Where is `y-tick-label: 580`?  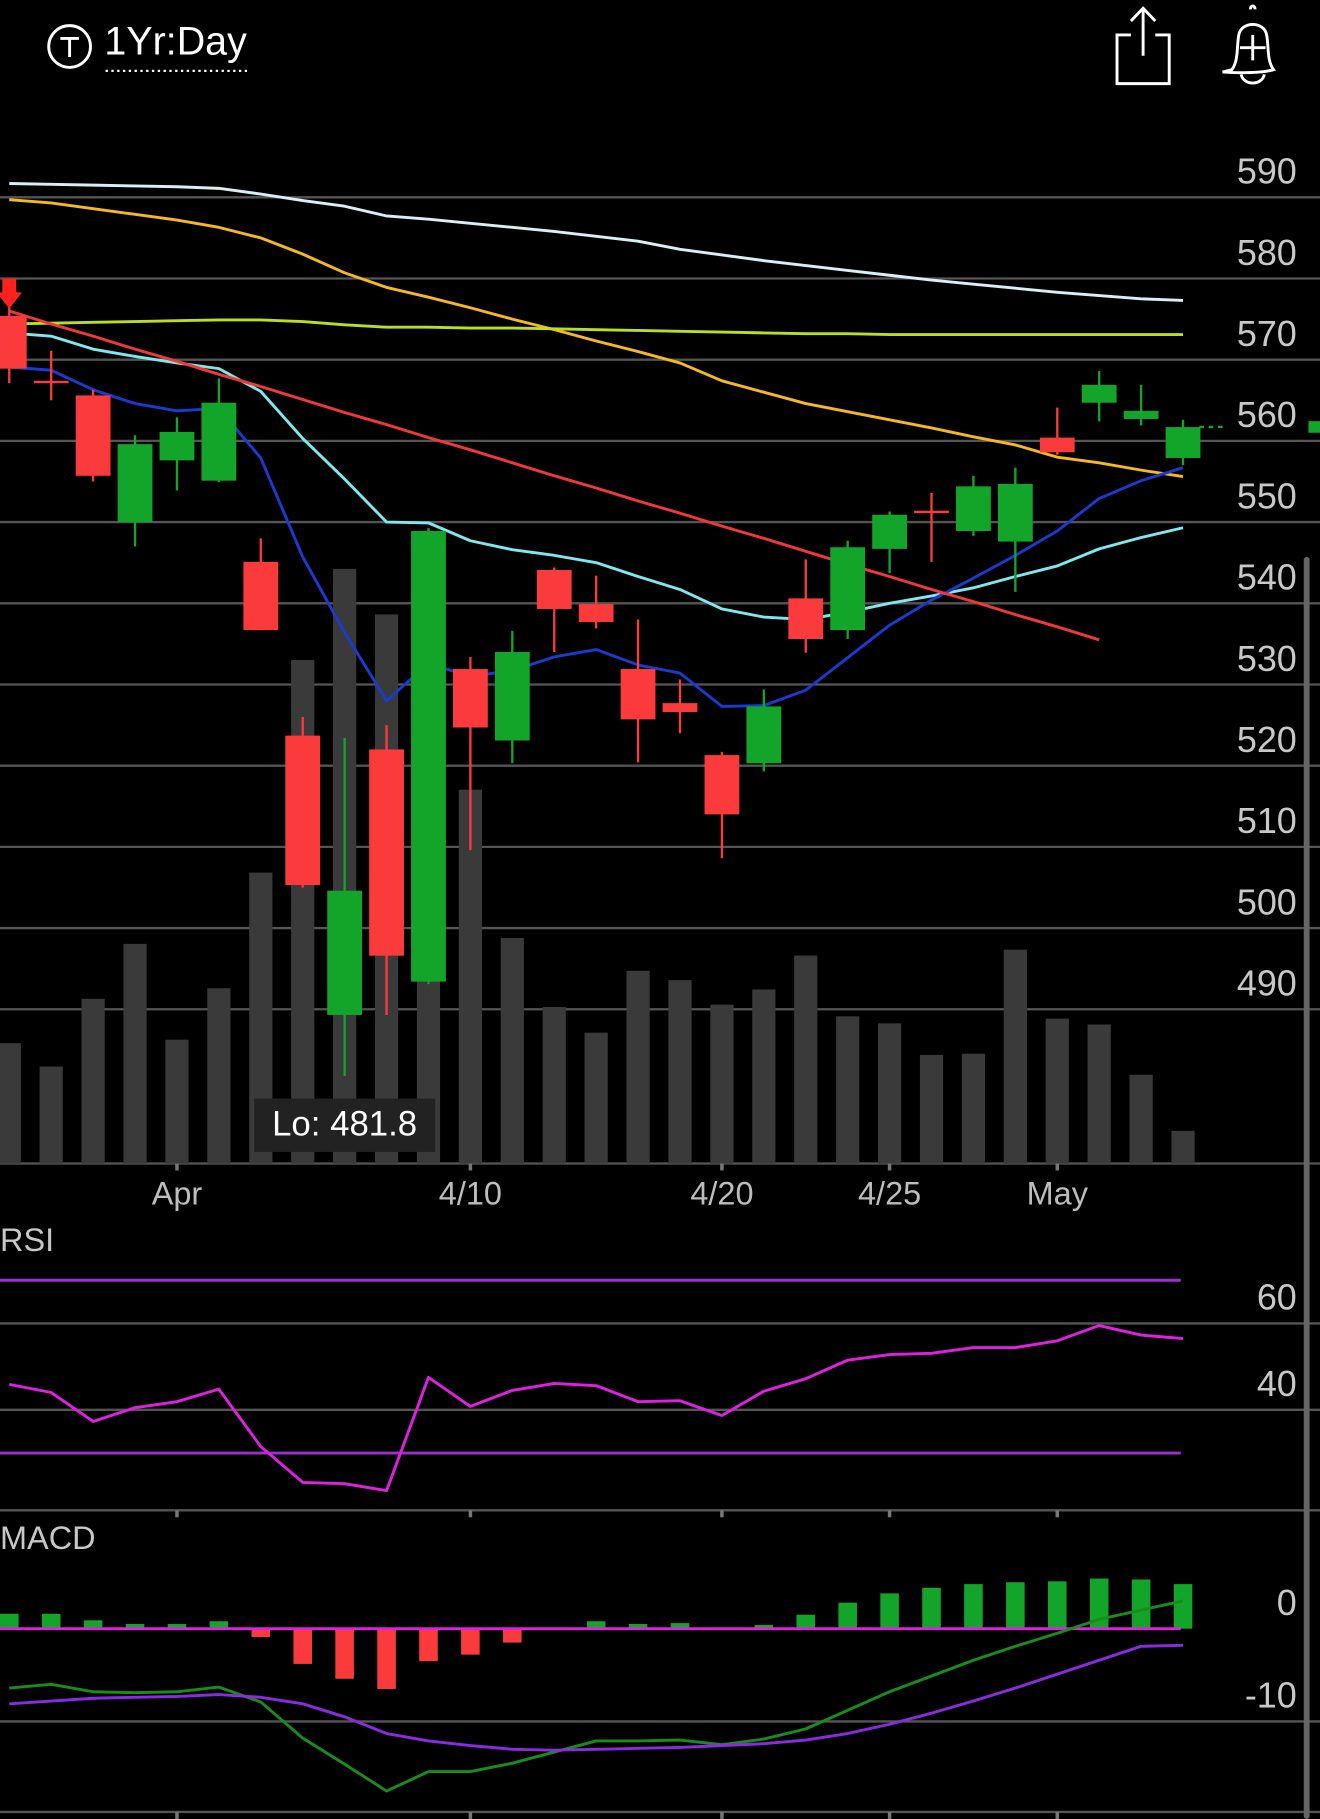 y-tick-label: 580 is located at coordinates (1267, 252).